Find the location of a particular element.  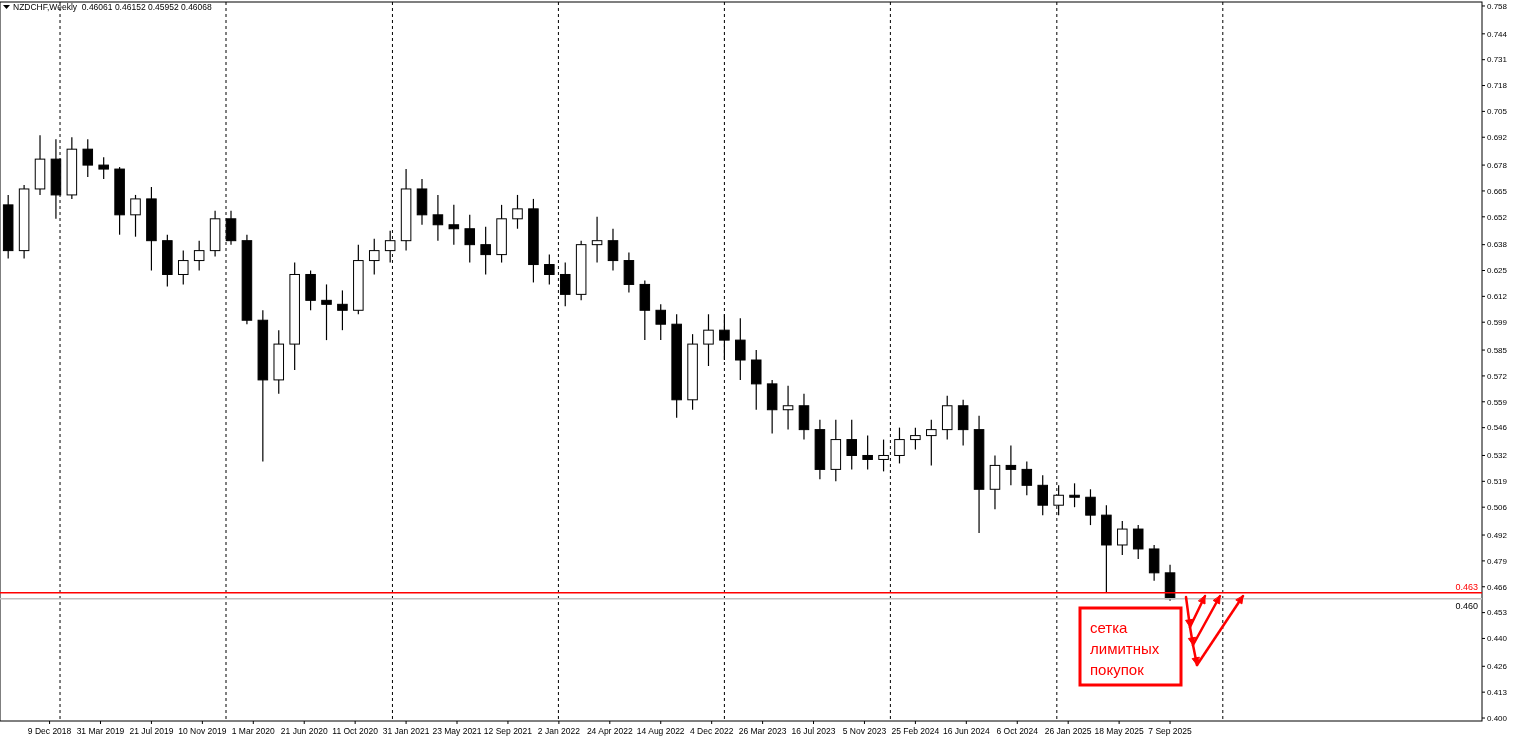

y-tick-label: 0.625 is located at coordinates (1497, 271).